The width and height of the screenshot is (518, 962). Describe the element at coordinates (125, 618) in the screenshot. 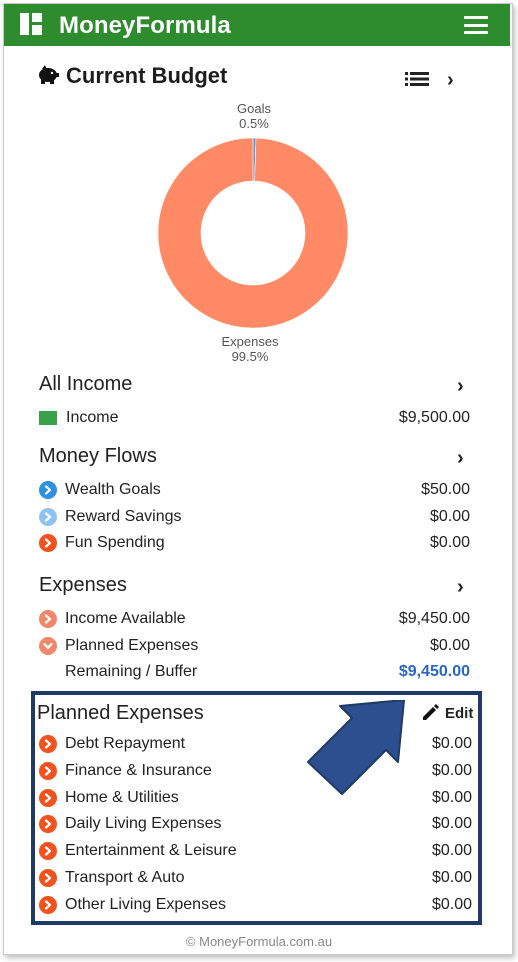

I see `expense-summary-label: Income Available` at that location.